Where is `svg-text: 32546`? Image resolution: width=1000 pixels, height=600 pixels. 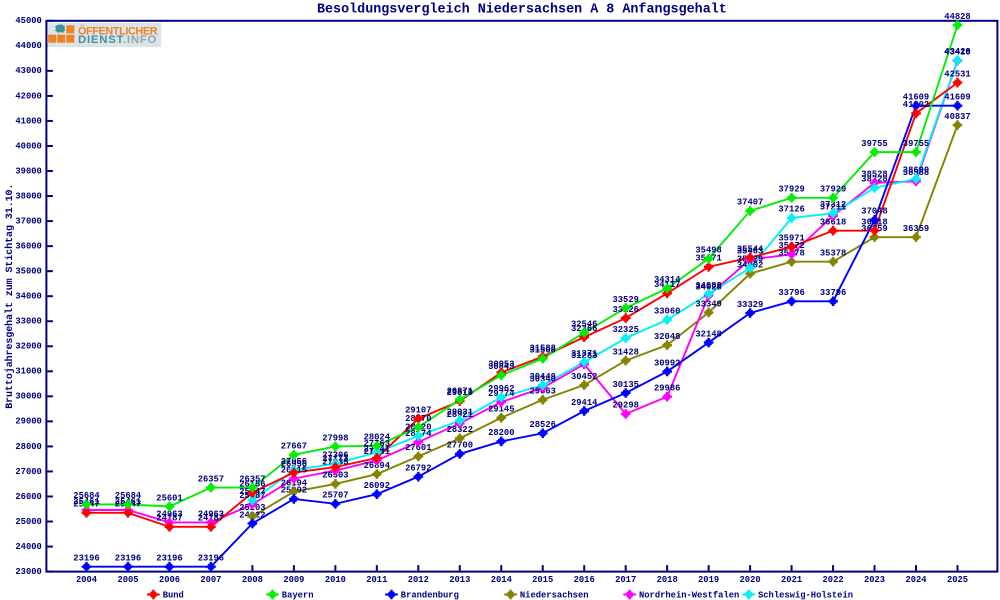 svg-text: 32546 is located at coordinates (584, 324).